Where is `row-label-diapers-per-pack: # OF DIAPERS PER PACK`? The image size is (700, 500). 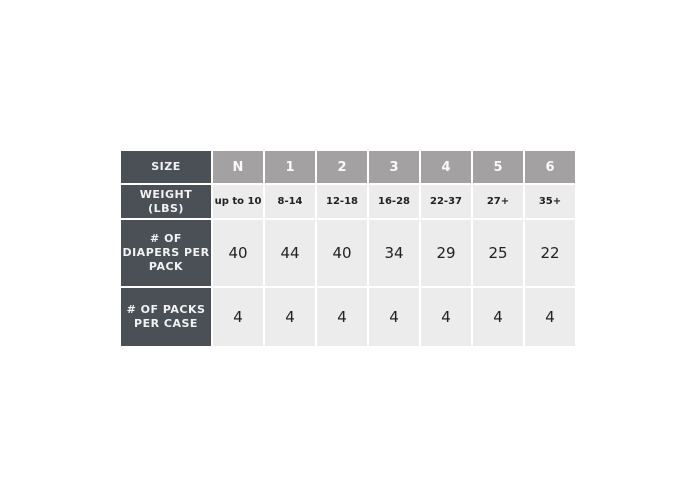 row-label-diapers-per-pack: # OF DIAPERS PER PACK is located at coordinates (166, 253).